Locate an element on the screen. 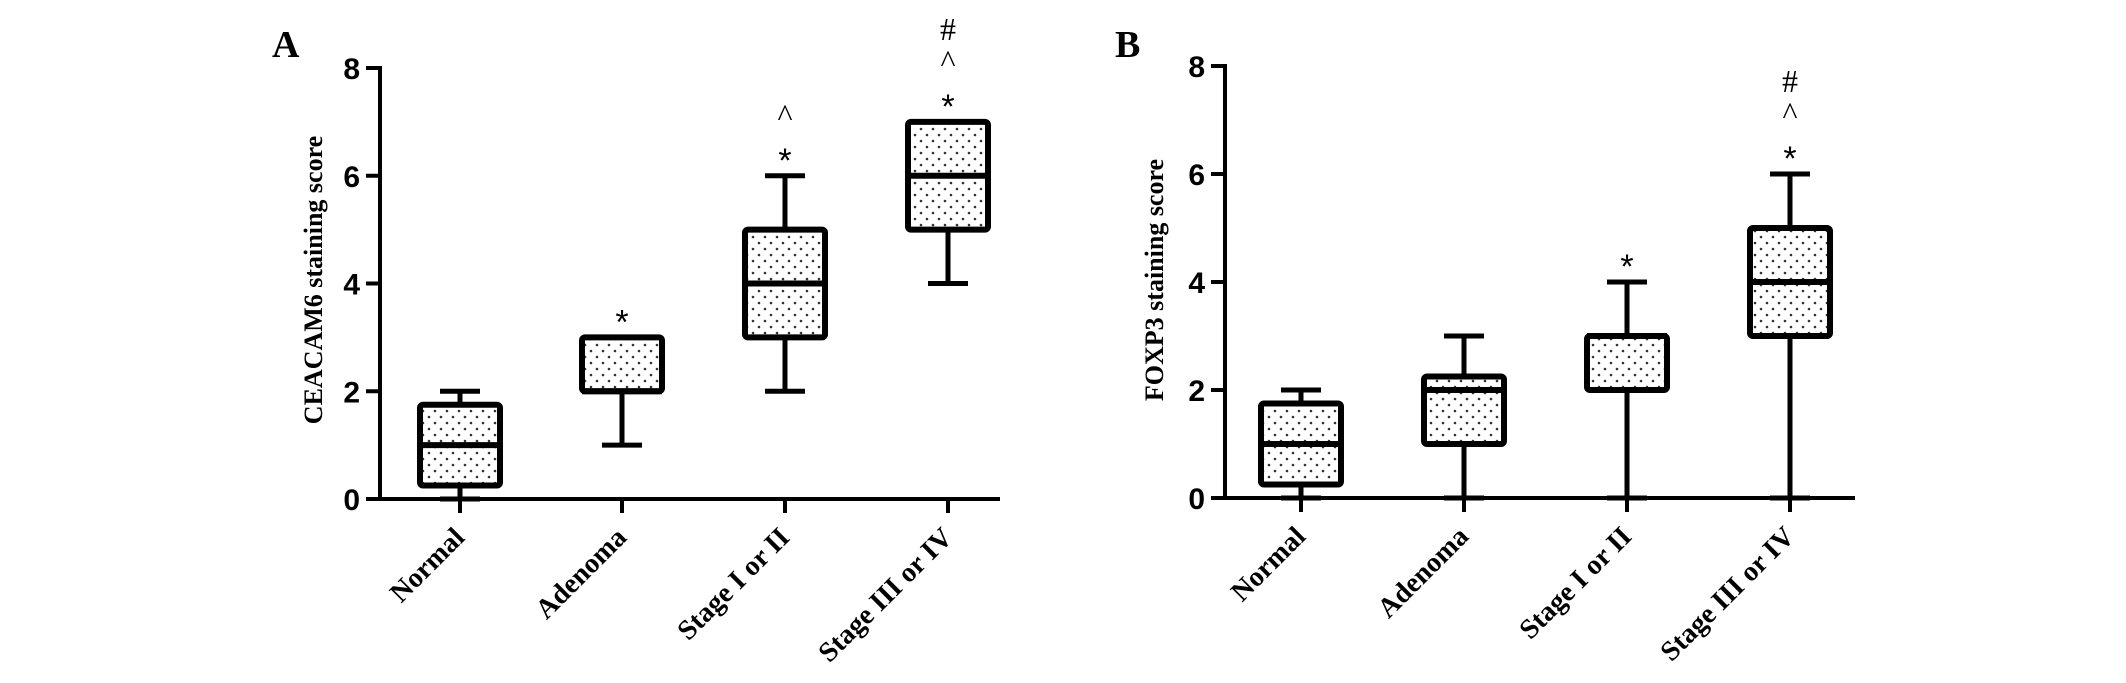 The height and width of the screenshot is (683, 2126). y-axis-label: CEACAM6 staining score is located at coordinates (313, 280).